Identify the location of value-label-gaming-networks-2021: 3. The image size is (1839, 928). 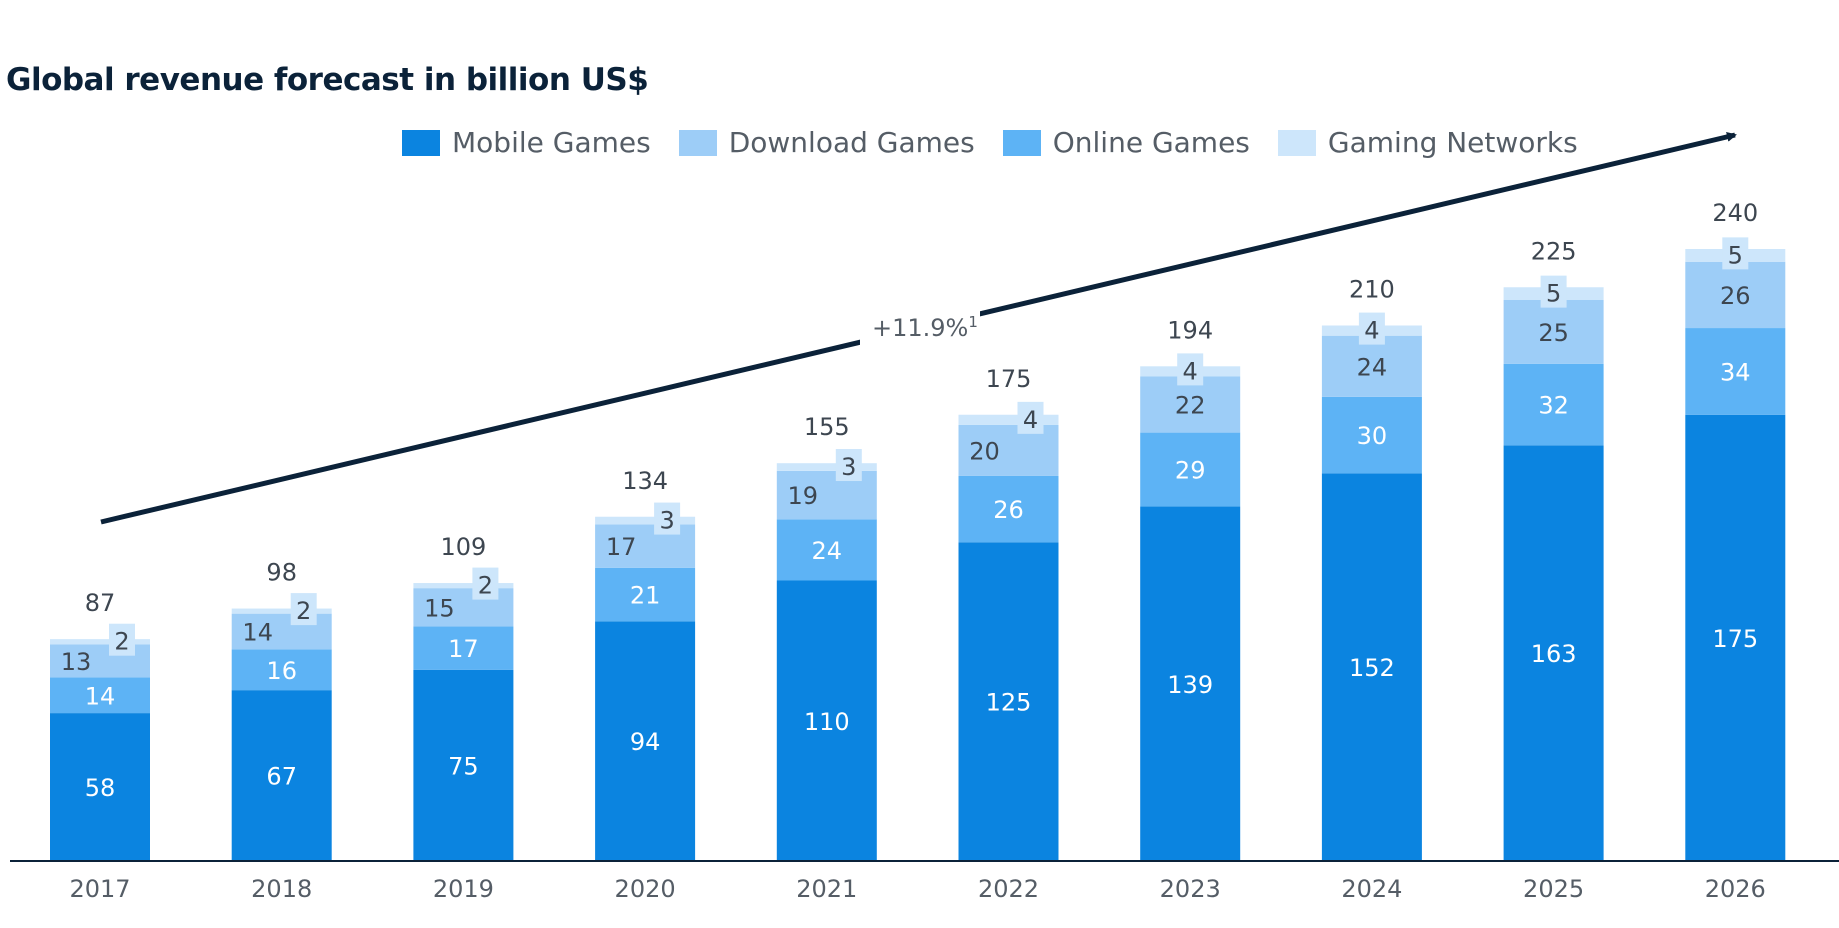
(848, 467).